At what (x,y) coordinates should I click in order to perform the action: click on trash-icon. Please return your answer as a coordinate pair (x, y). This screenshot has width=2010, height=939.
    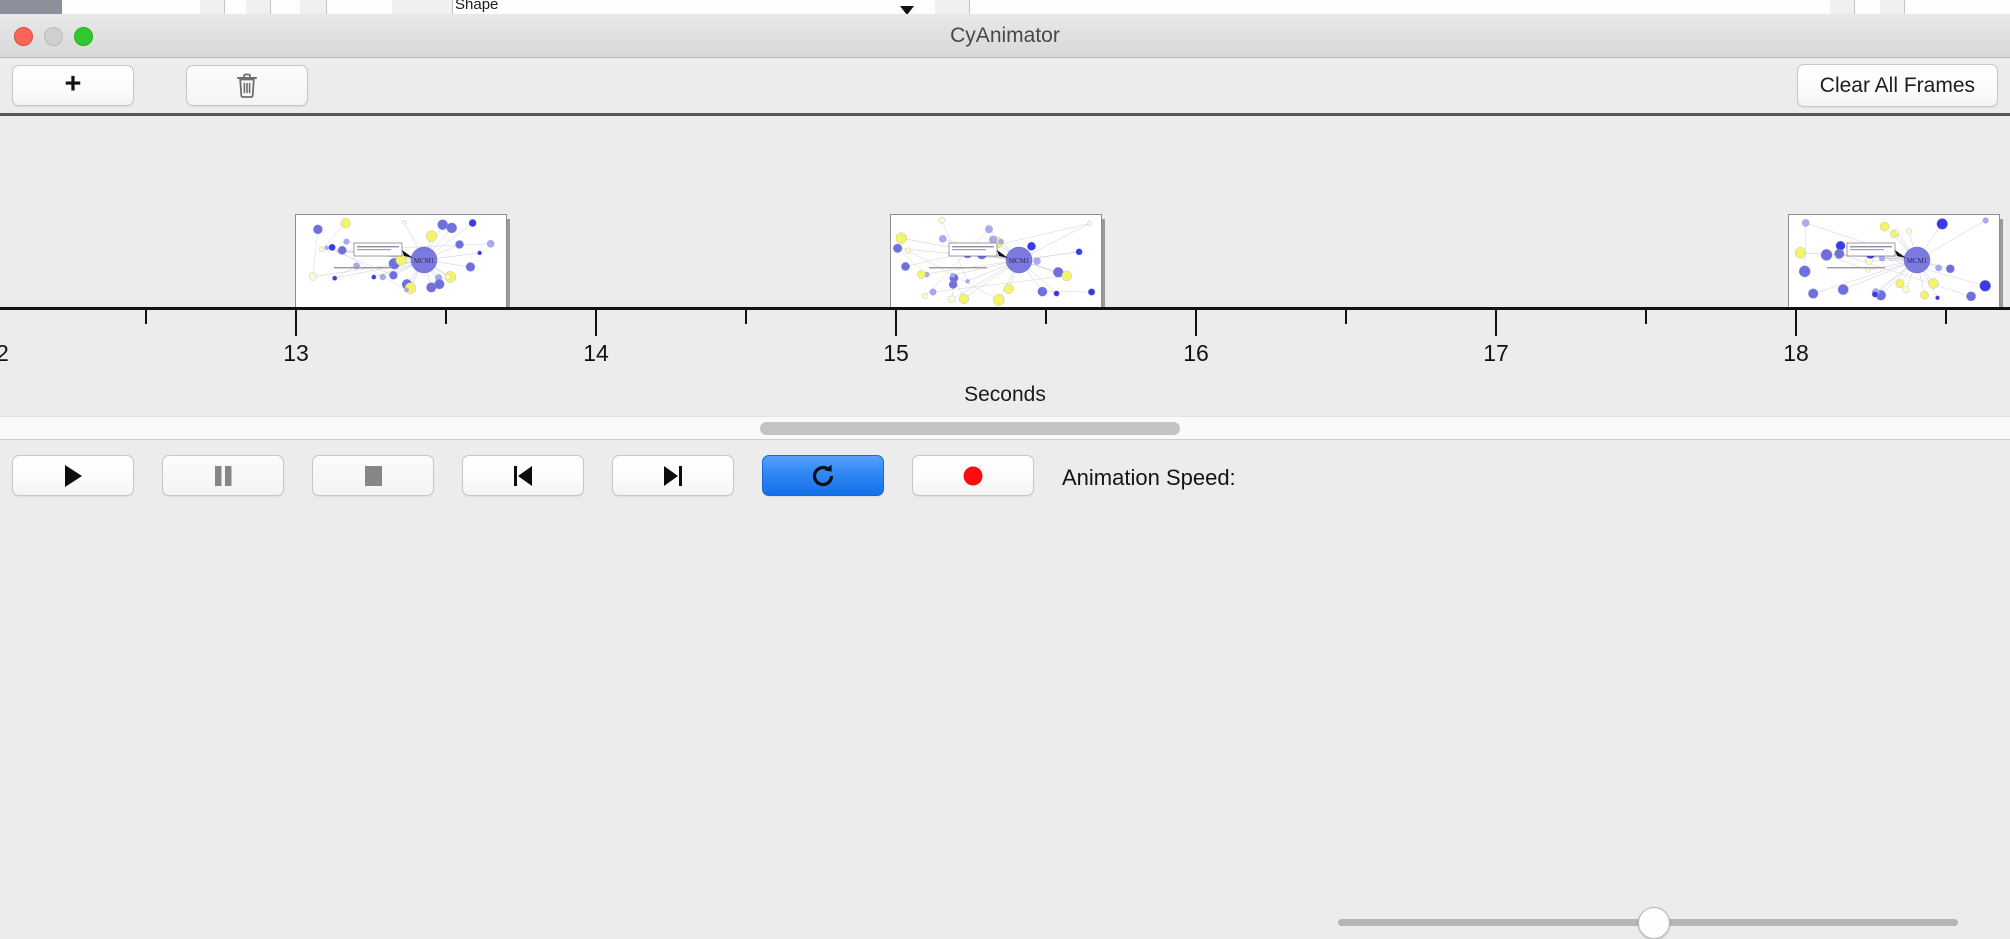
    Looking at the image, I should click on (247, 86).